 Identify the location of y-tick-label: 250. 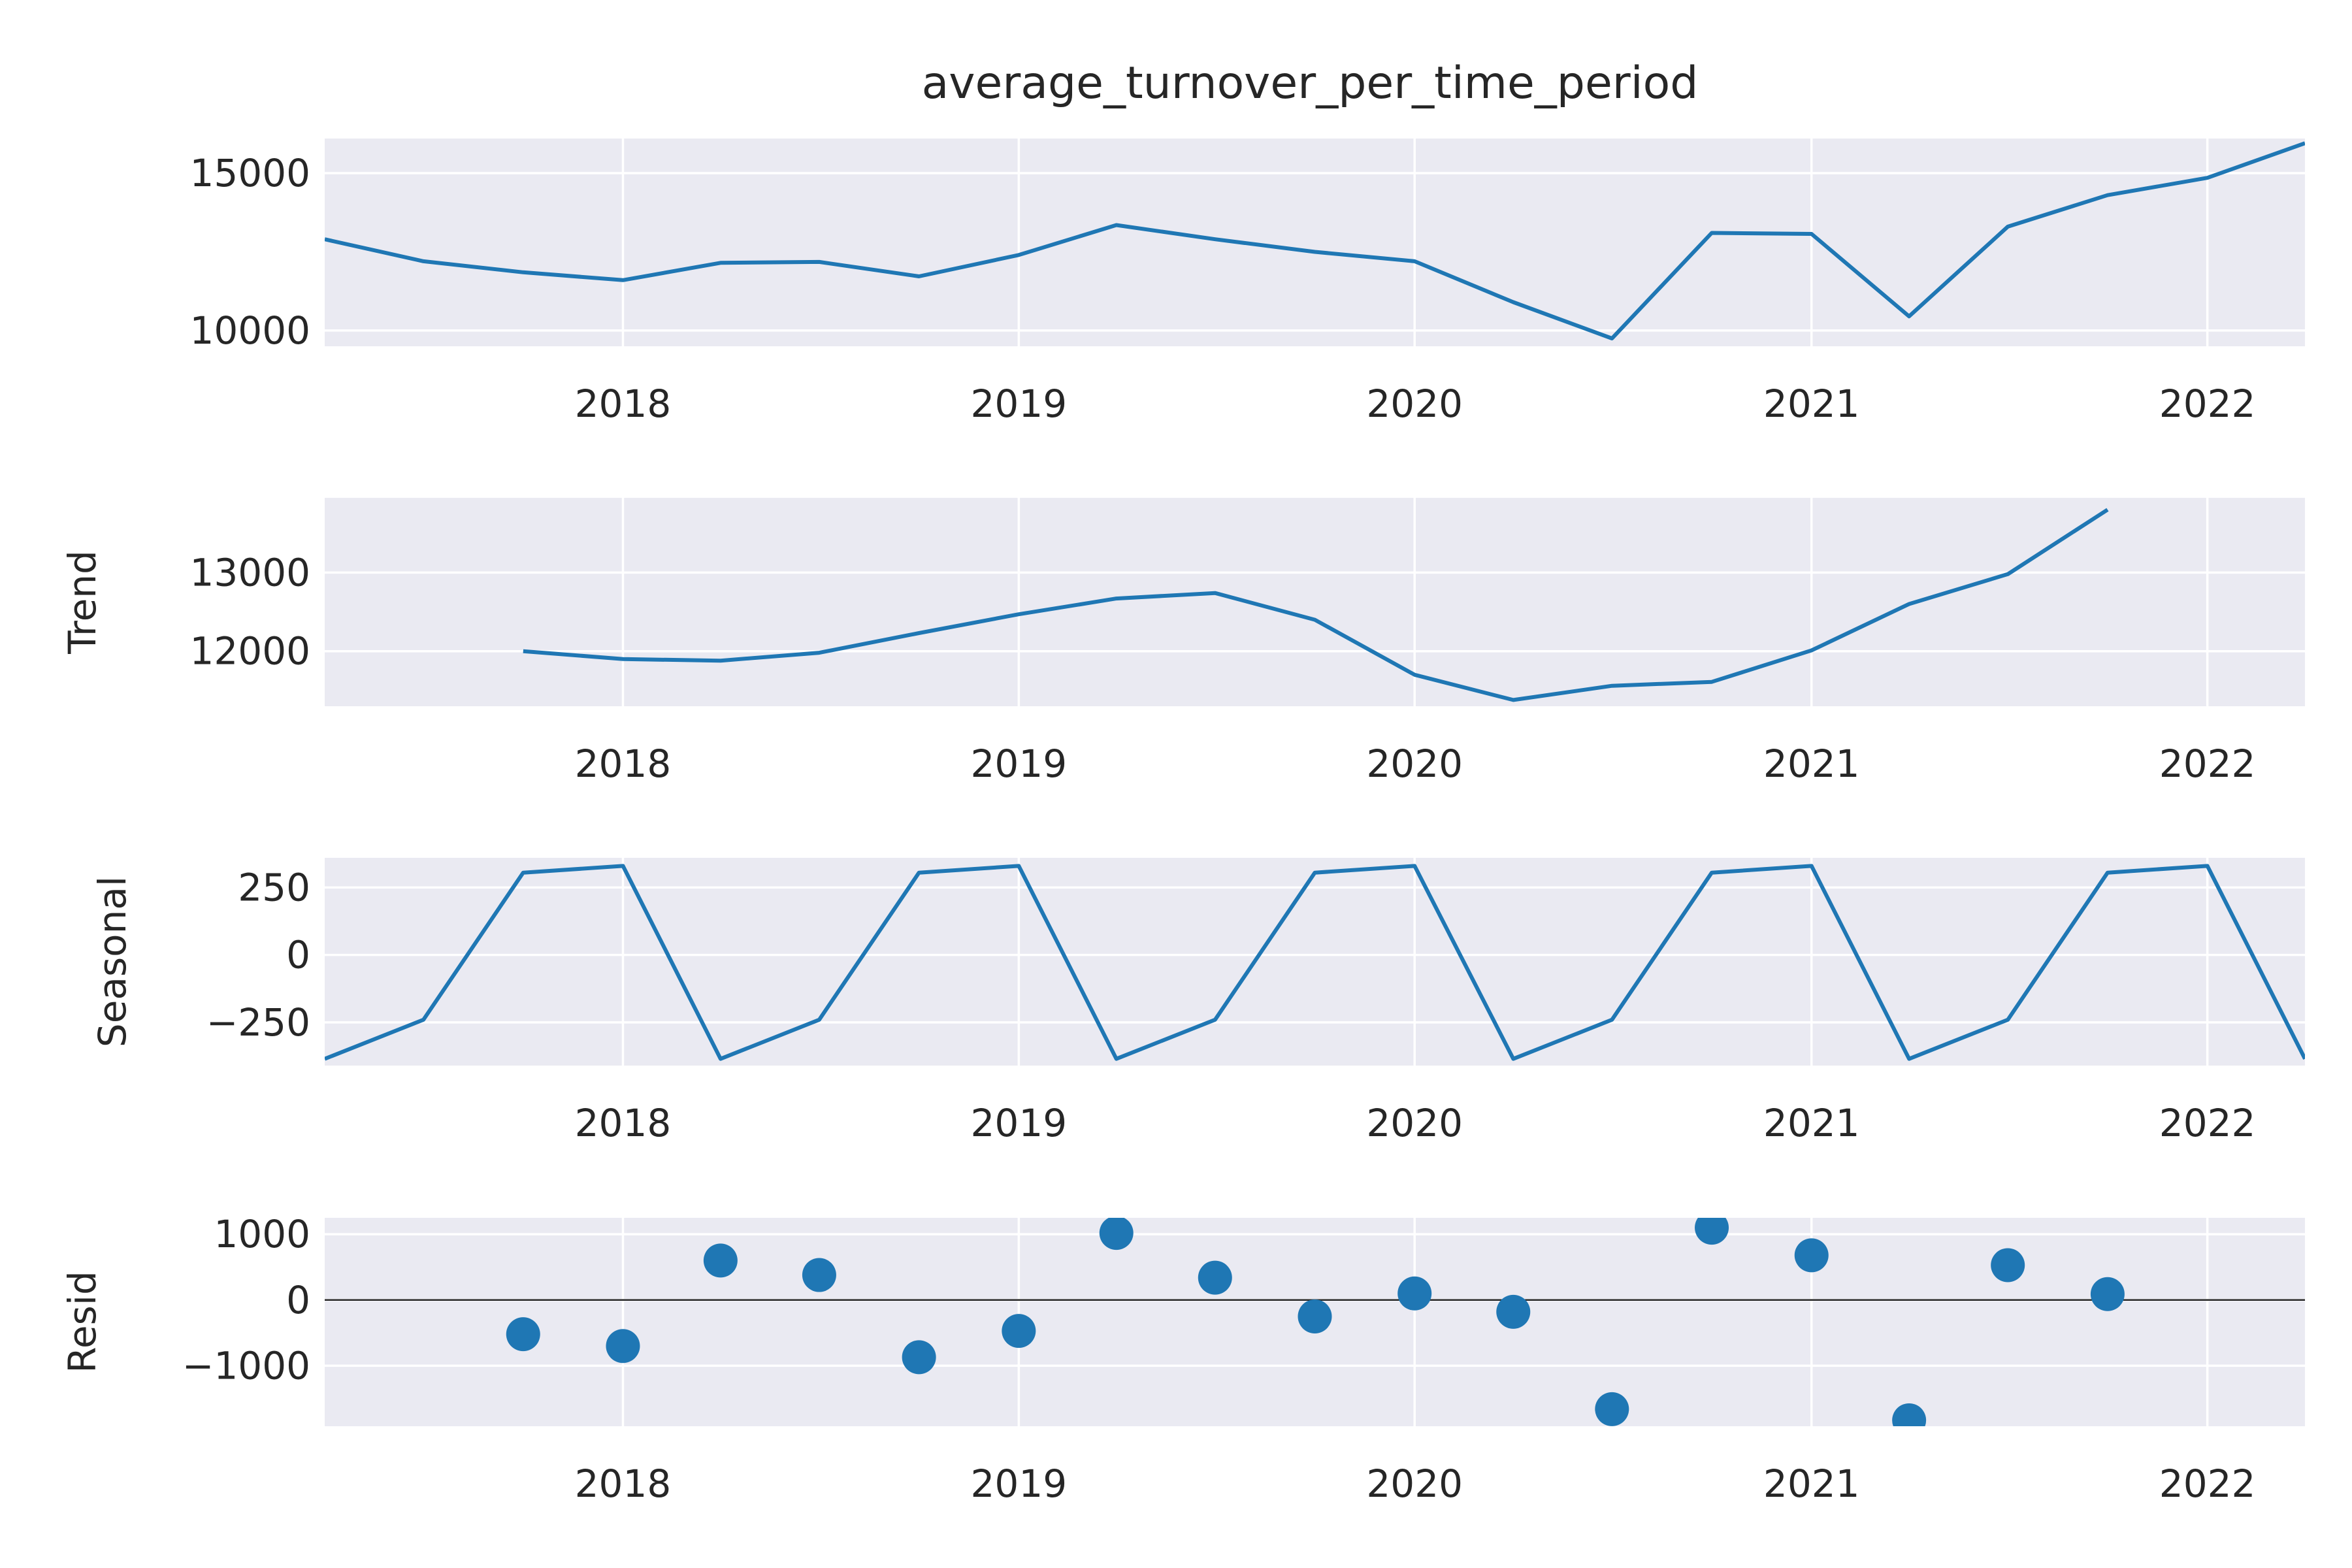
(274, 887).